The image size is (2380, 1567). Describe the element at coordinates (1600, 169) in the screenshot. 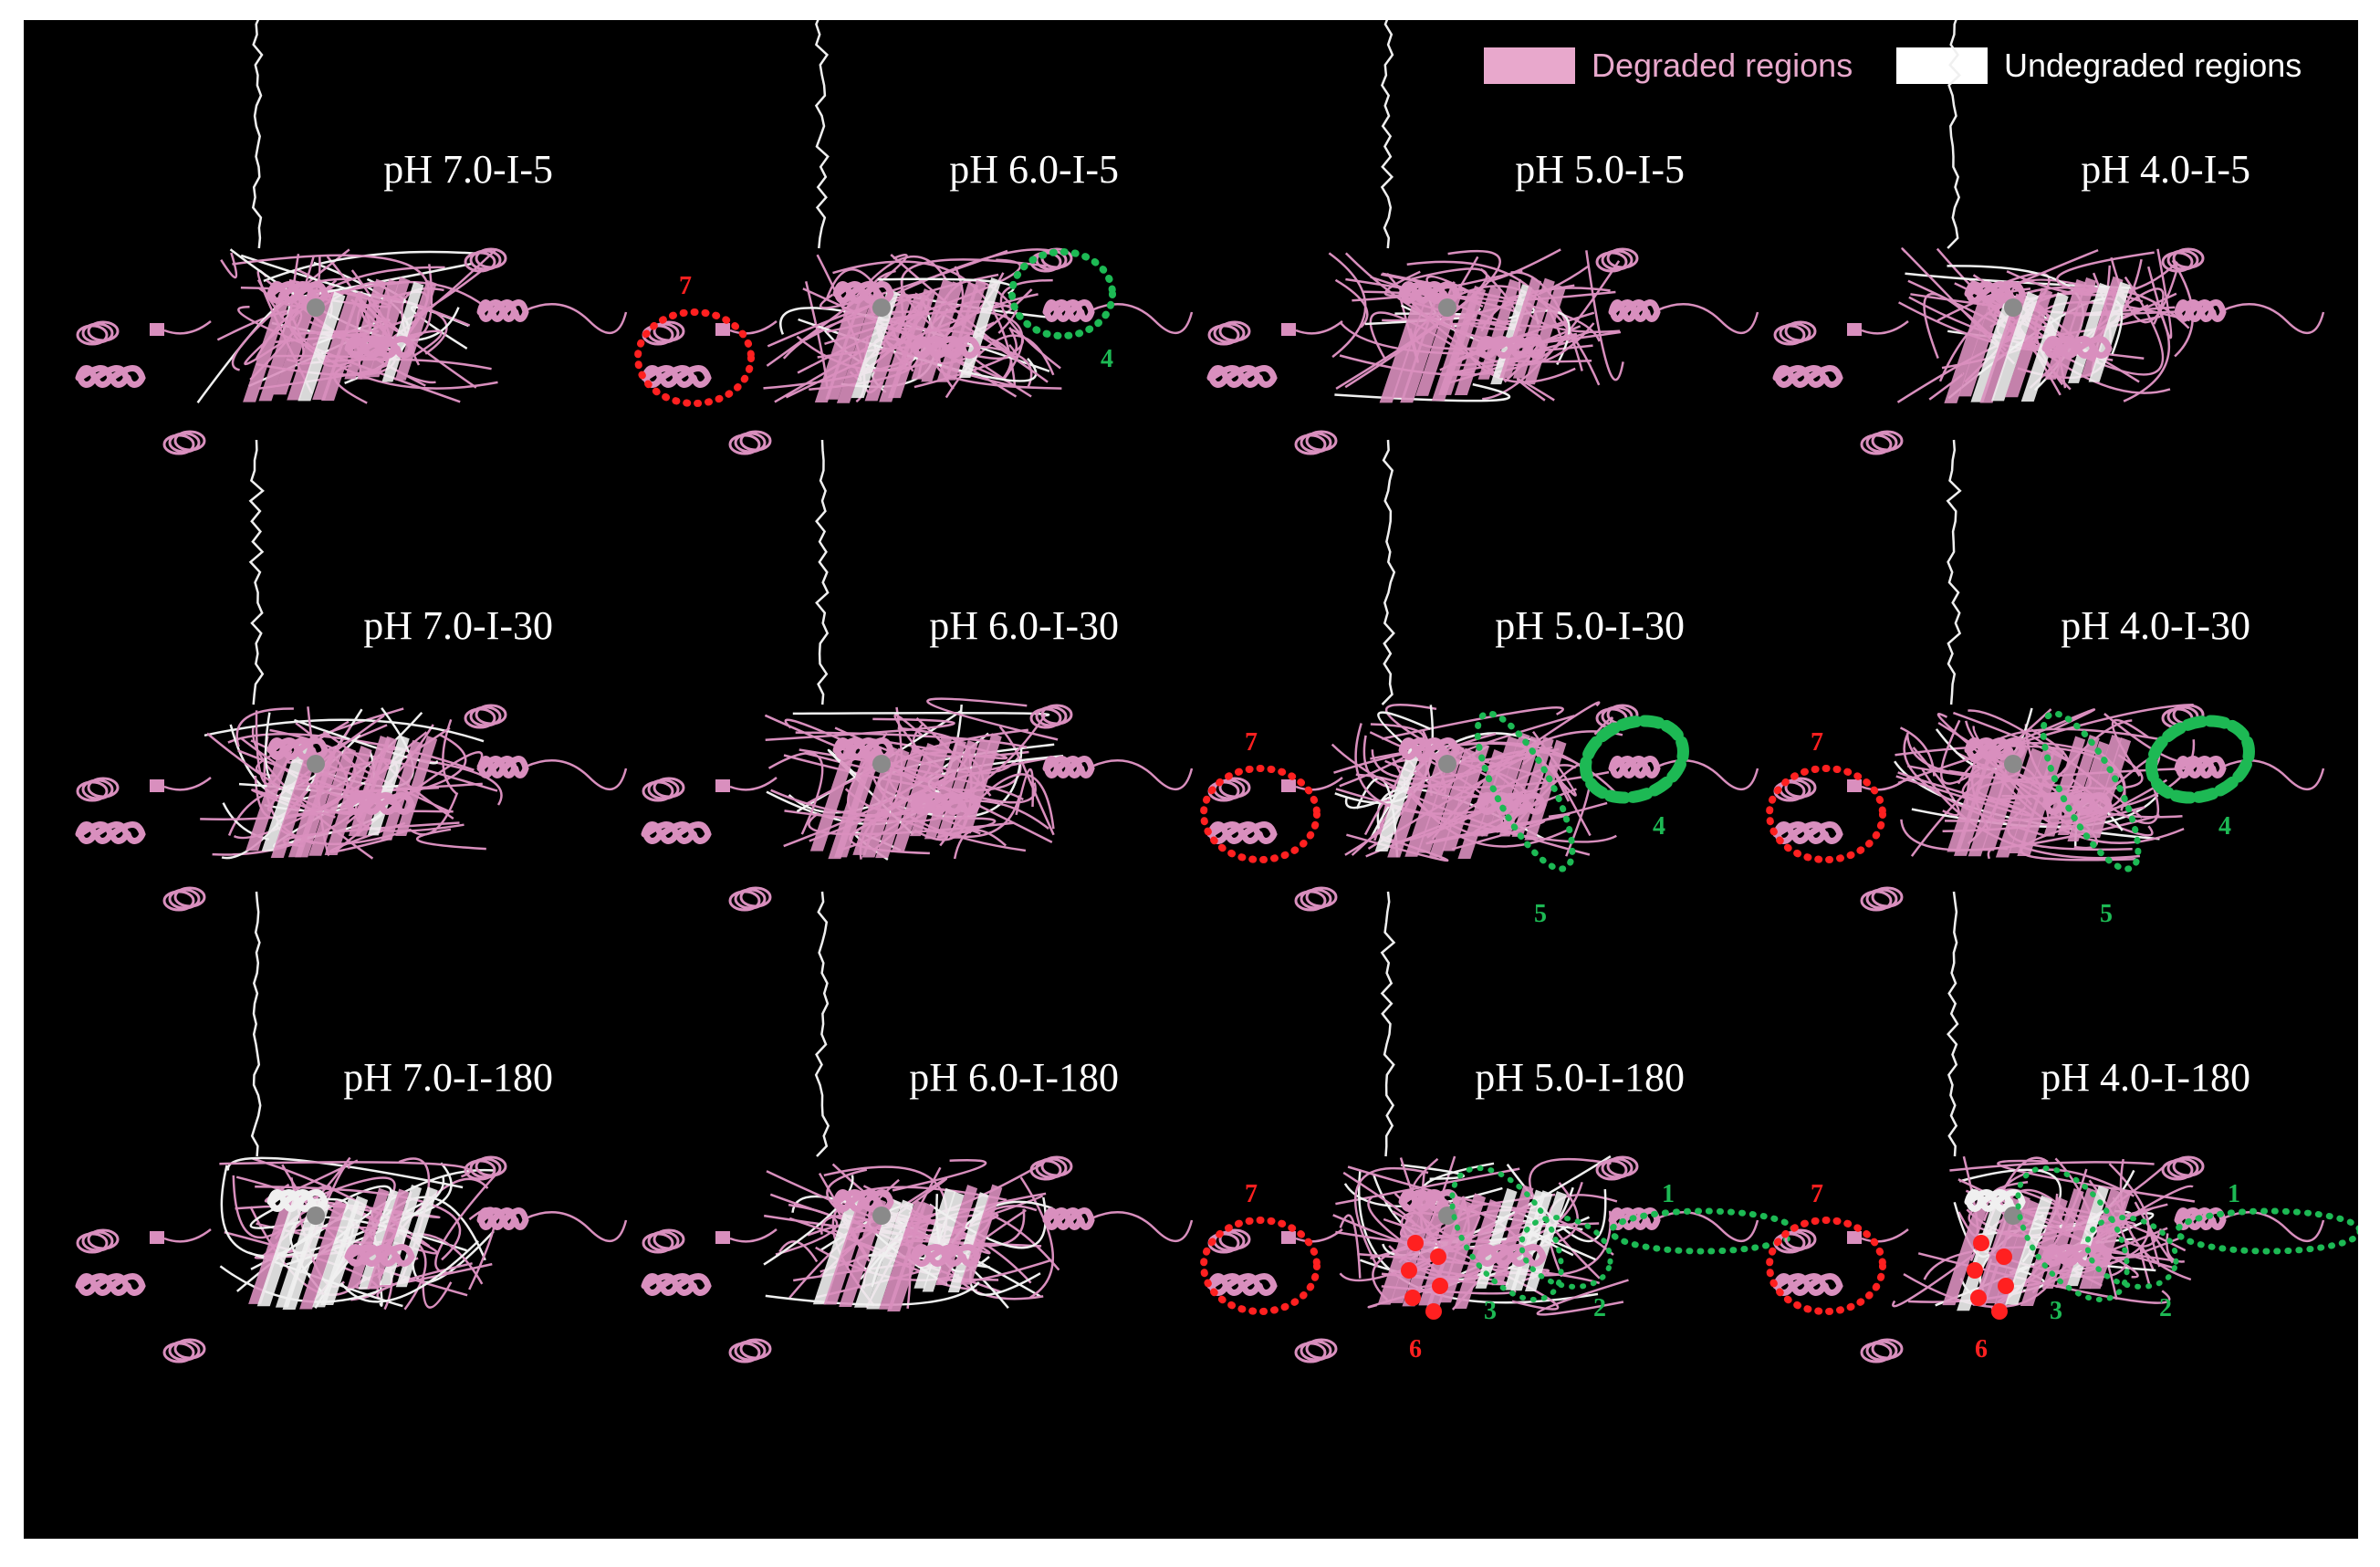

I see `panel-title: pH 5.0-I-5` at that location.